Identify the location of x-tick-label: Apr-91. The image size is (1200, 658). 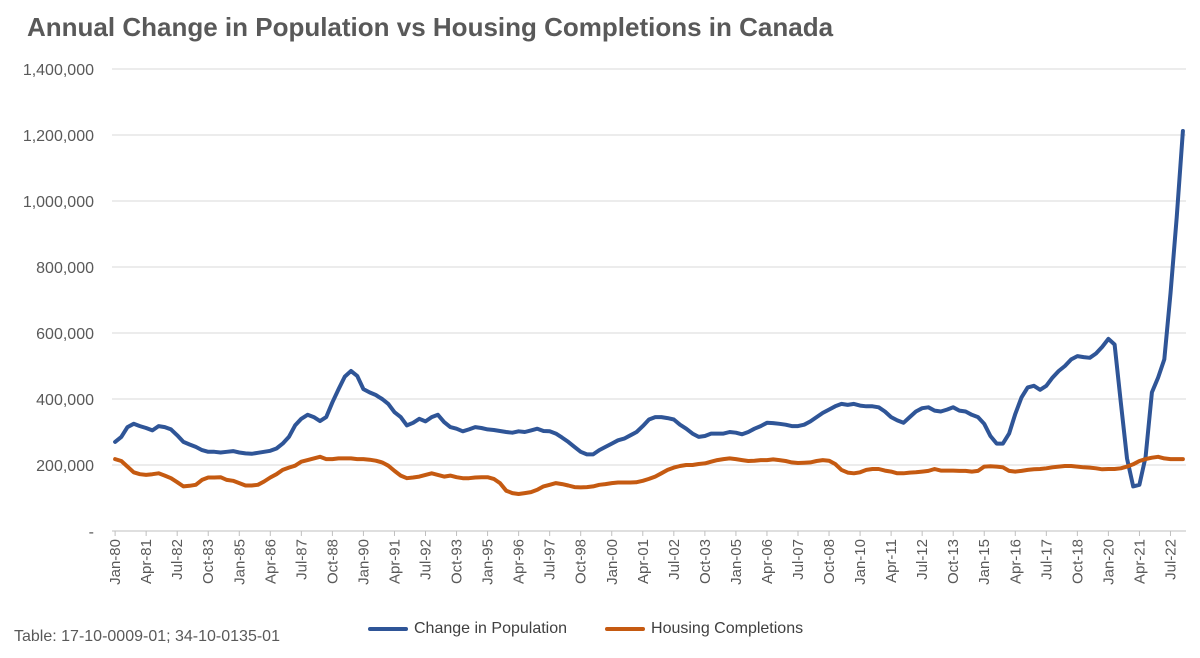
(394, 561).